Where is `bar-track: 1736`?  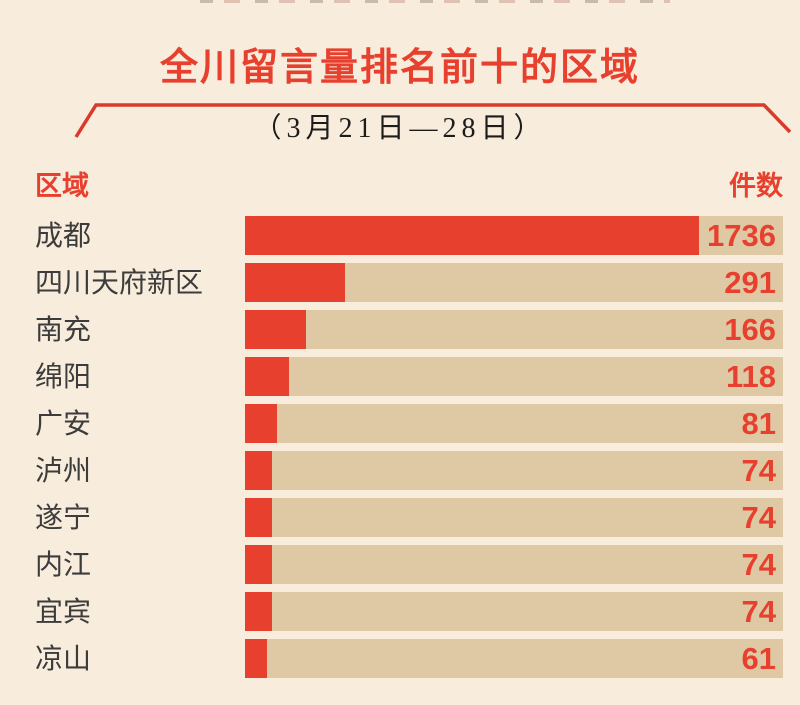
bar-track: 1736 is located at coordinates (514, 235).